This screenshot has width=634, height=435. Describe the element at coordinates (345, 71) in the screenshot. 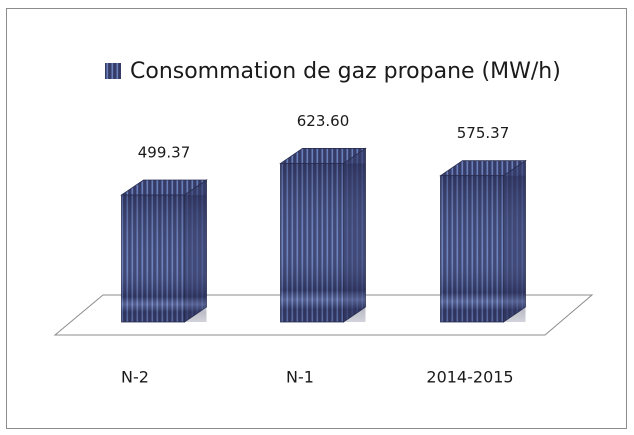

I see `legend-label: Consommation de gaz propane (MW/h)` at that location.